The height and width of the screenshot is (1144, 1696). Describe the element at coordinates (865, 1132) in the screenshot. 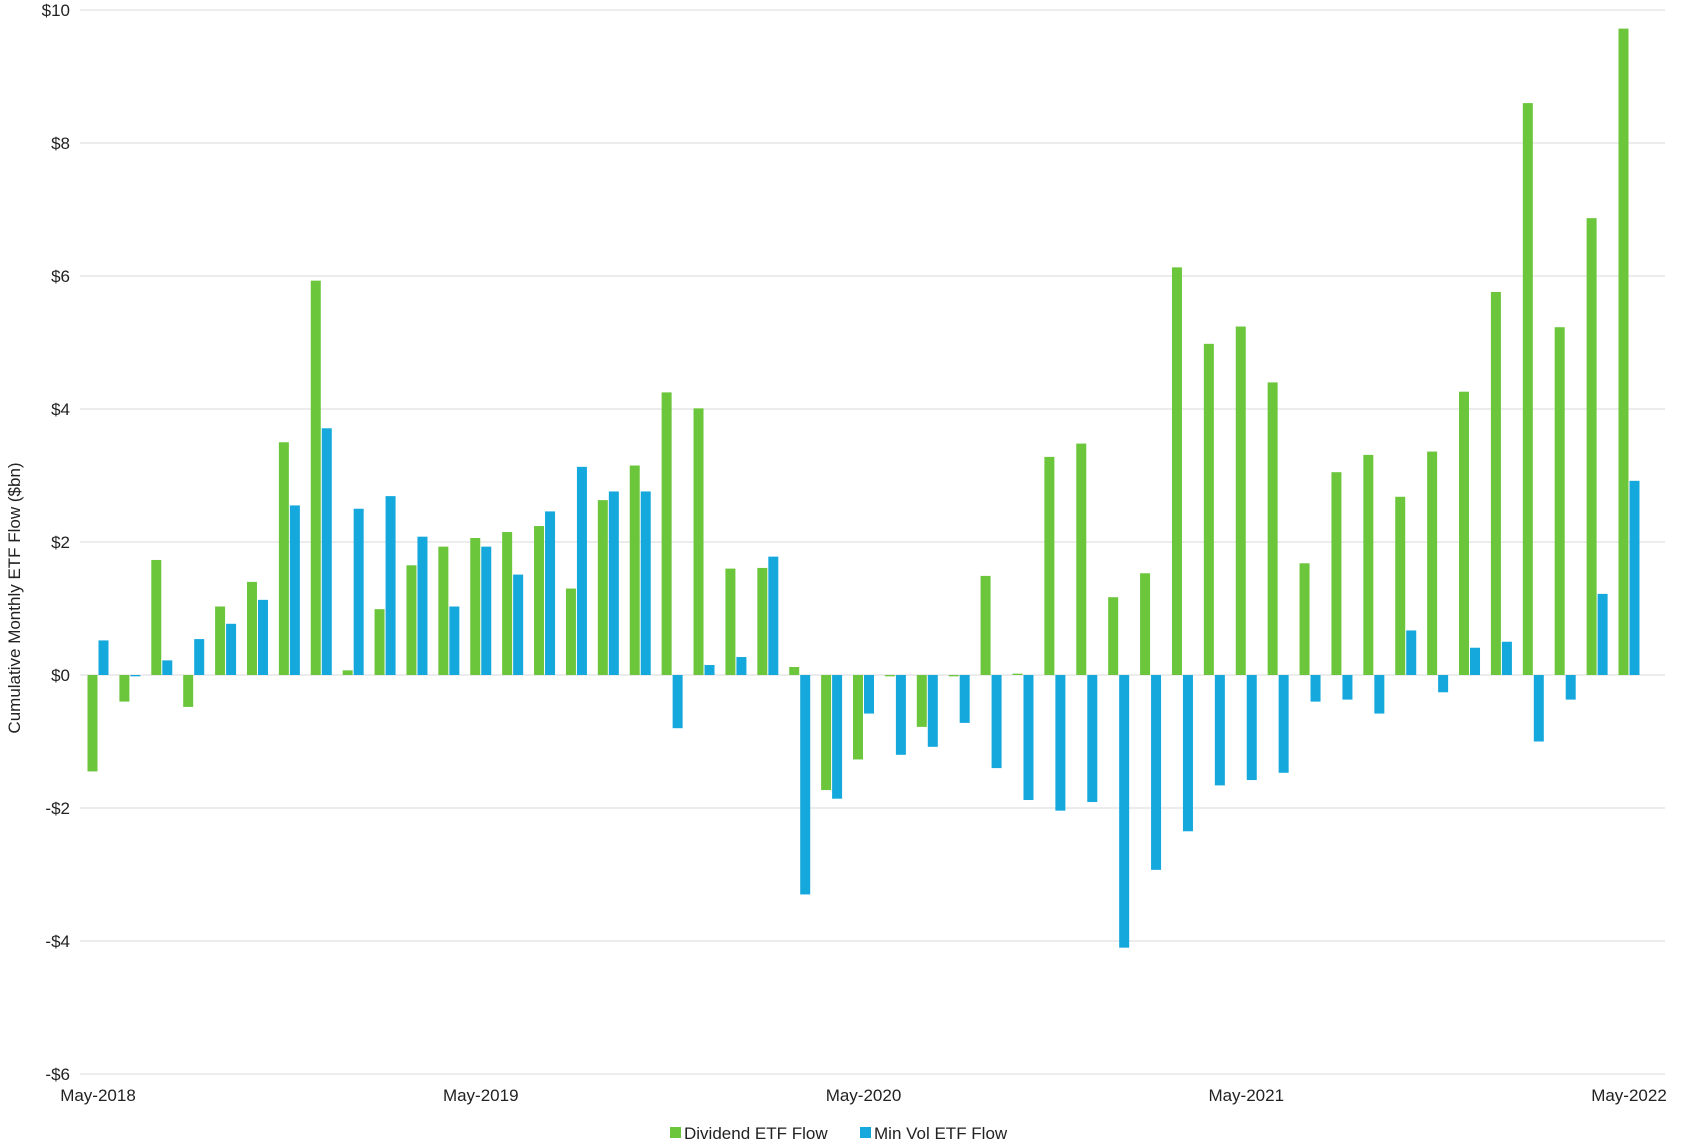

I see `legend-swatch-min-vol` at that location.